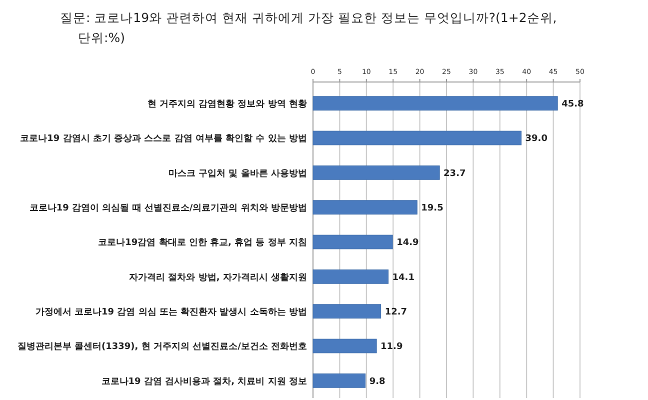 This screenshot has width=648, height=400. What do you see at coordinates (396, 312) in the screenshot?
I see `data-label: 12.7` at bounding box center [396, 312].